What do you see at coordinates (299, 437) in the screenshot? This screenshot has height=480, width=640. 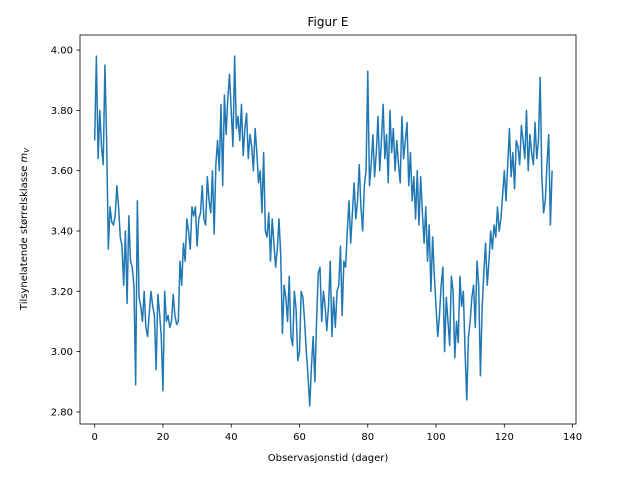 I see `x-tick-label: 60` at bounding box center [299, 437].